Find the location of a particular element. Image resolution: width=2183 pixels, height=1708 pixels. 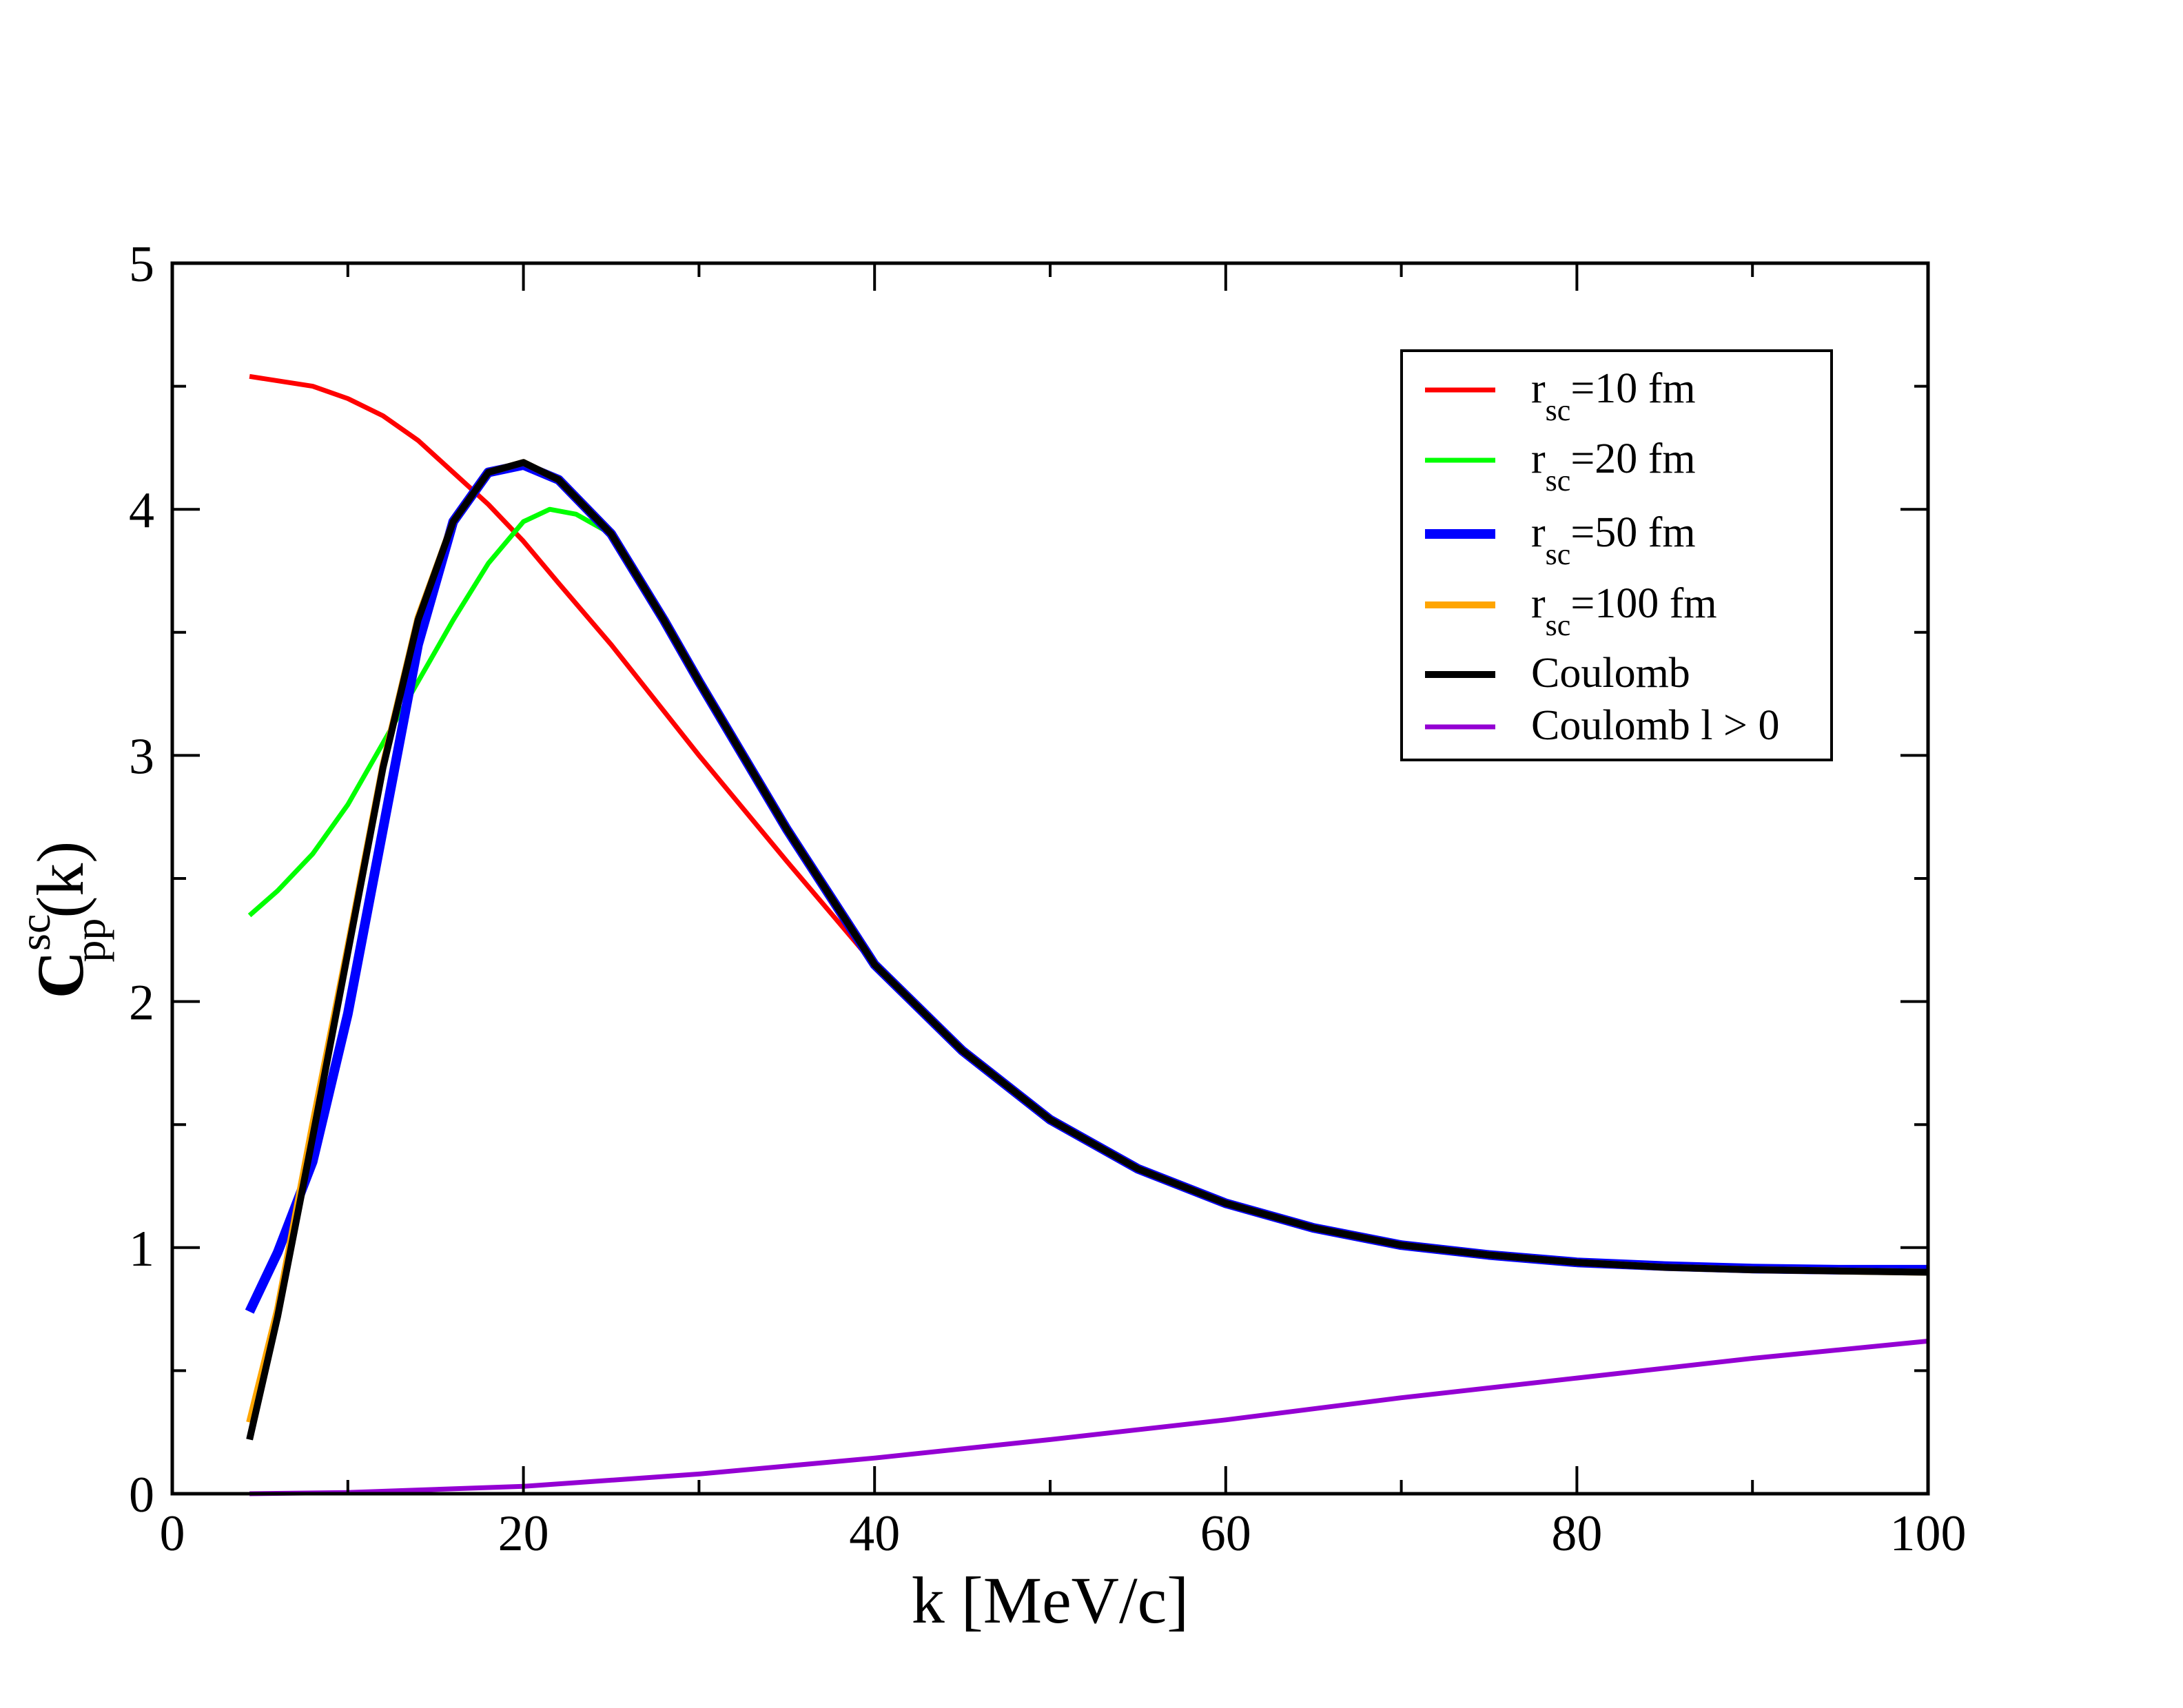

x-tick-label: 0 is located at coordinates (173, 1533).